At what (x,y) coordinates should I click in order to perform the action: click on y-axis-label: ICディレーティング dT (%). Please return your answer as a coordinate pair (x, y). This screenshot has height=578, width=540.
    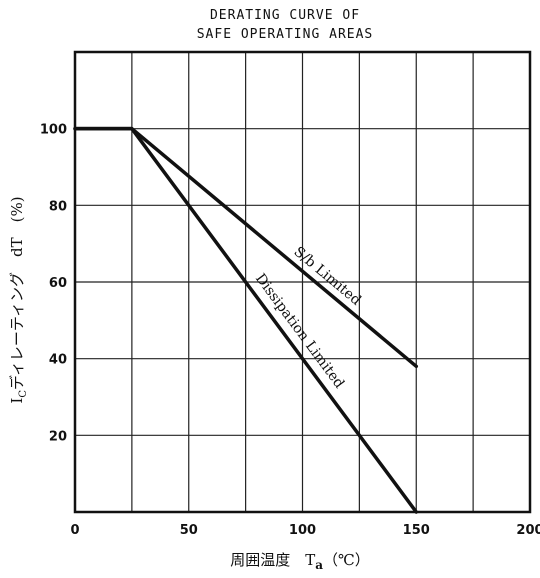
    Looking at the image, I should click on (18, 299).